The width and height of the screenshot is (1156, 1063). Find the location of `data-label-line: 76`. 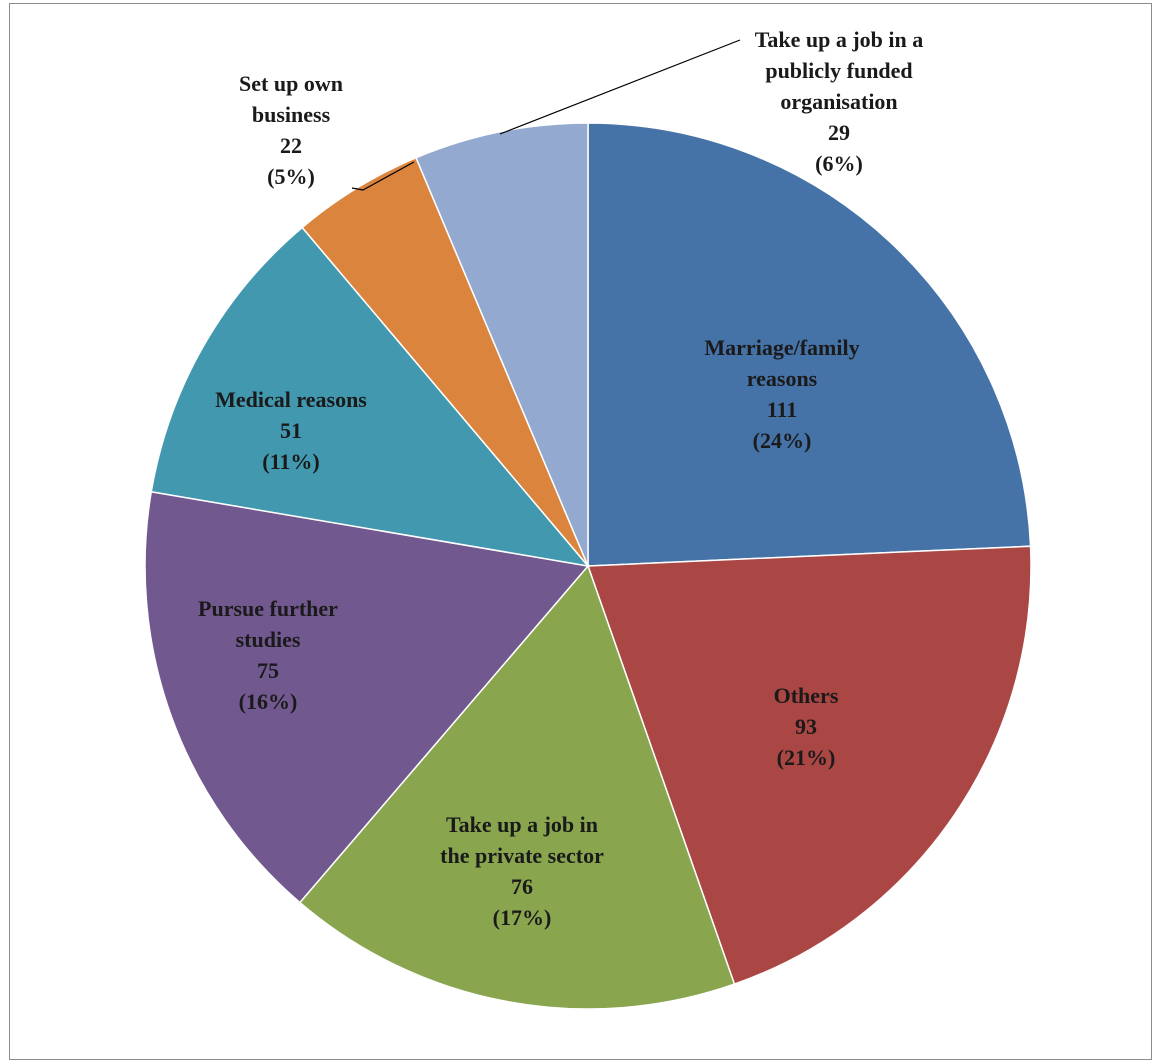

data-label-line: 76 is located at coordinates (522, 886).